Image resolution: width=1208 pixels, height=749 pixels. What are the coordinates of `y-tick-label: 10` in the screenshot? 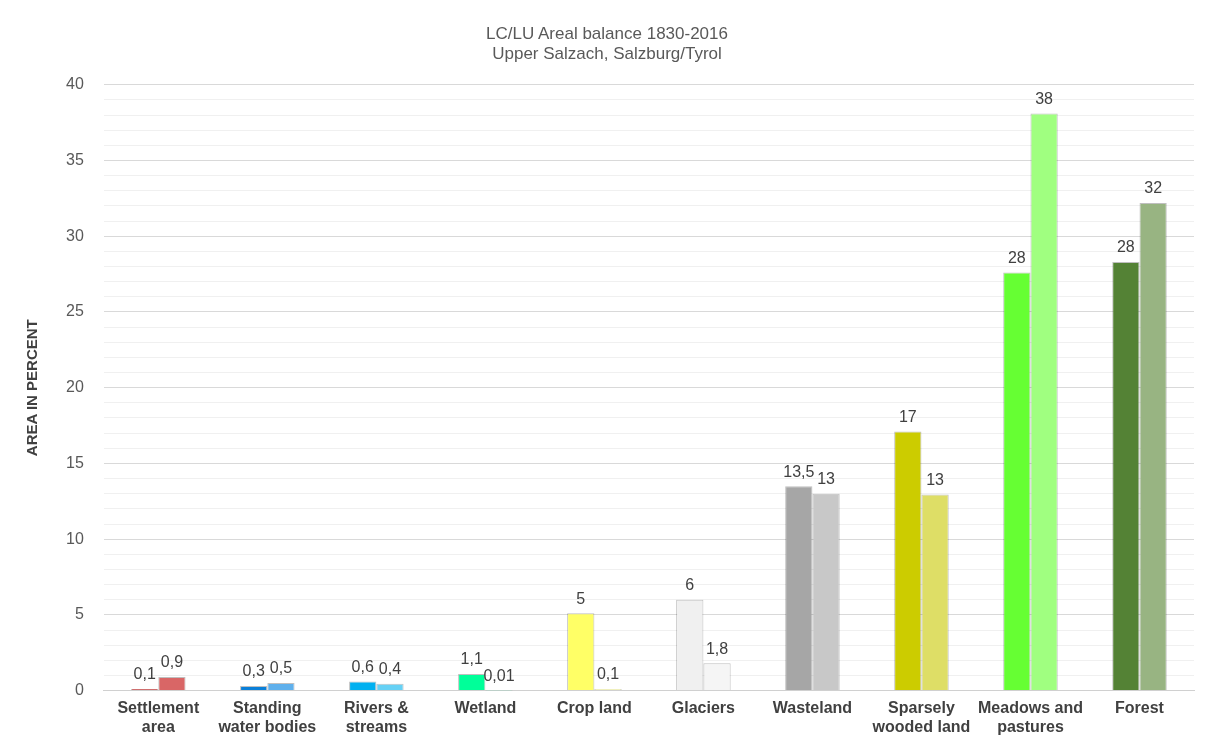 It's located at (75, 538).